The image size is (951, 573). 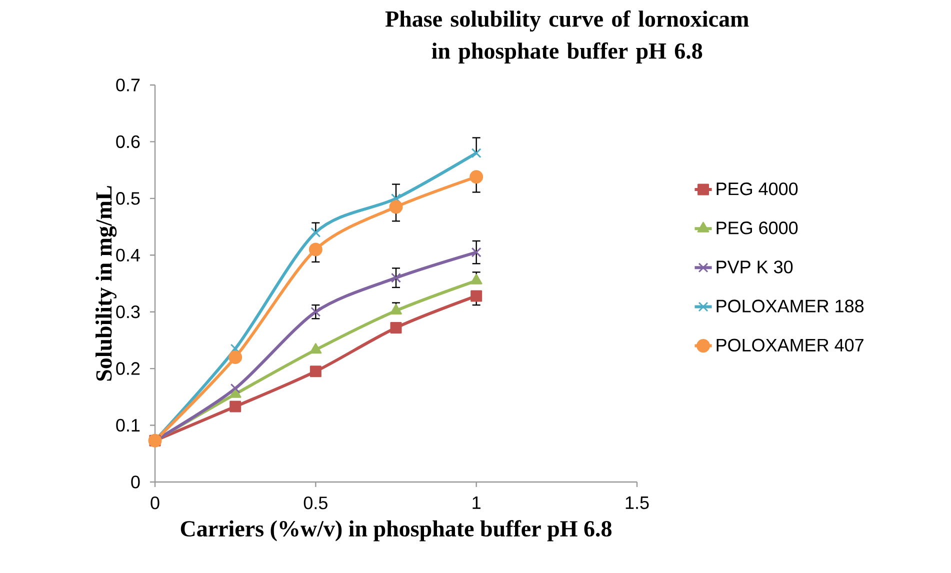 What do you see at coordinates (567, 37) in the screenshot?
I see `chart-title: Phase solubility curve of lornoxicam in phosphate buffer pH 6.8` at bounding box center [567, 37].